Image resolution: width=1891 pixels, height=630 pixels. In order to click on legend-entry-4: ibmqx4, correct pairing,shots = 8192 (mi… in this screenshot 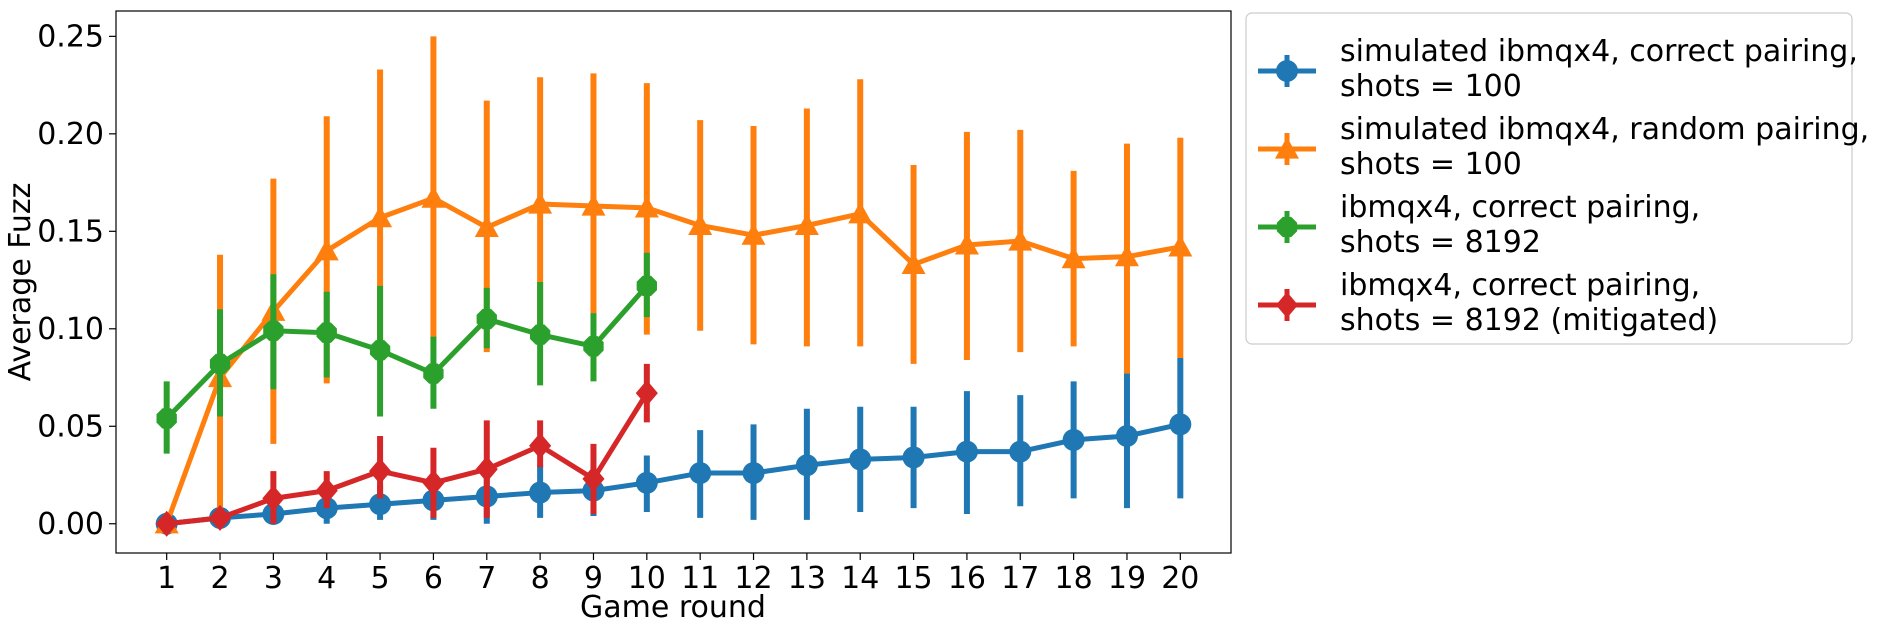, I will do `click(1488, 303)`.